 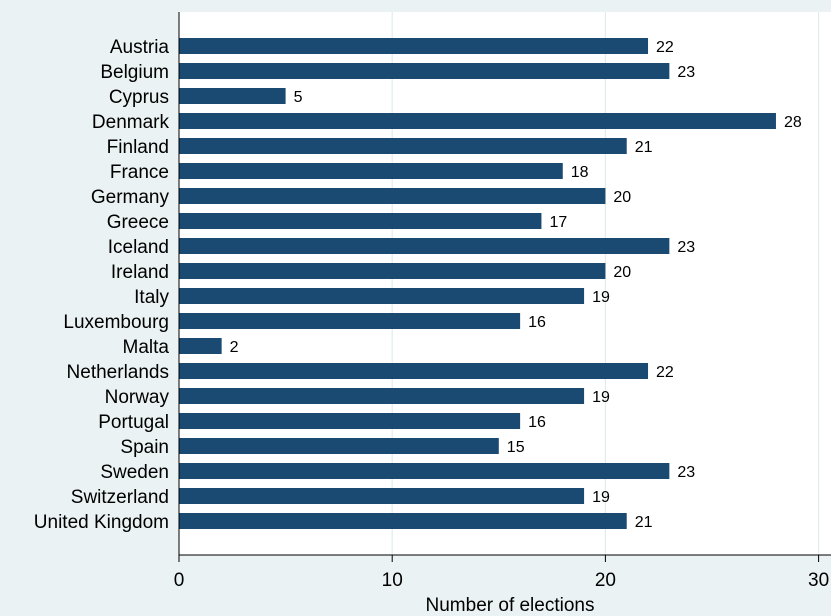 What do you see at coordinates (134, 472) in the screenshot?
I see `category-label: Sweden` at bounding box center [134, 472].